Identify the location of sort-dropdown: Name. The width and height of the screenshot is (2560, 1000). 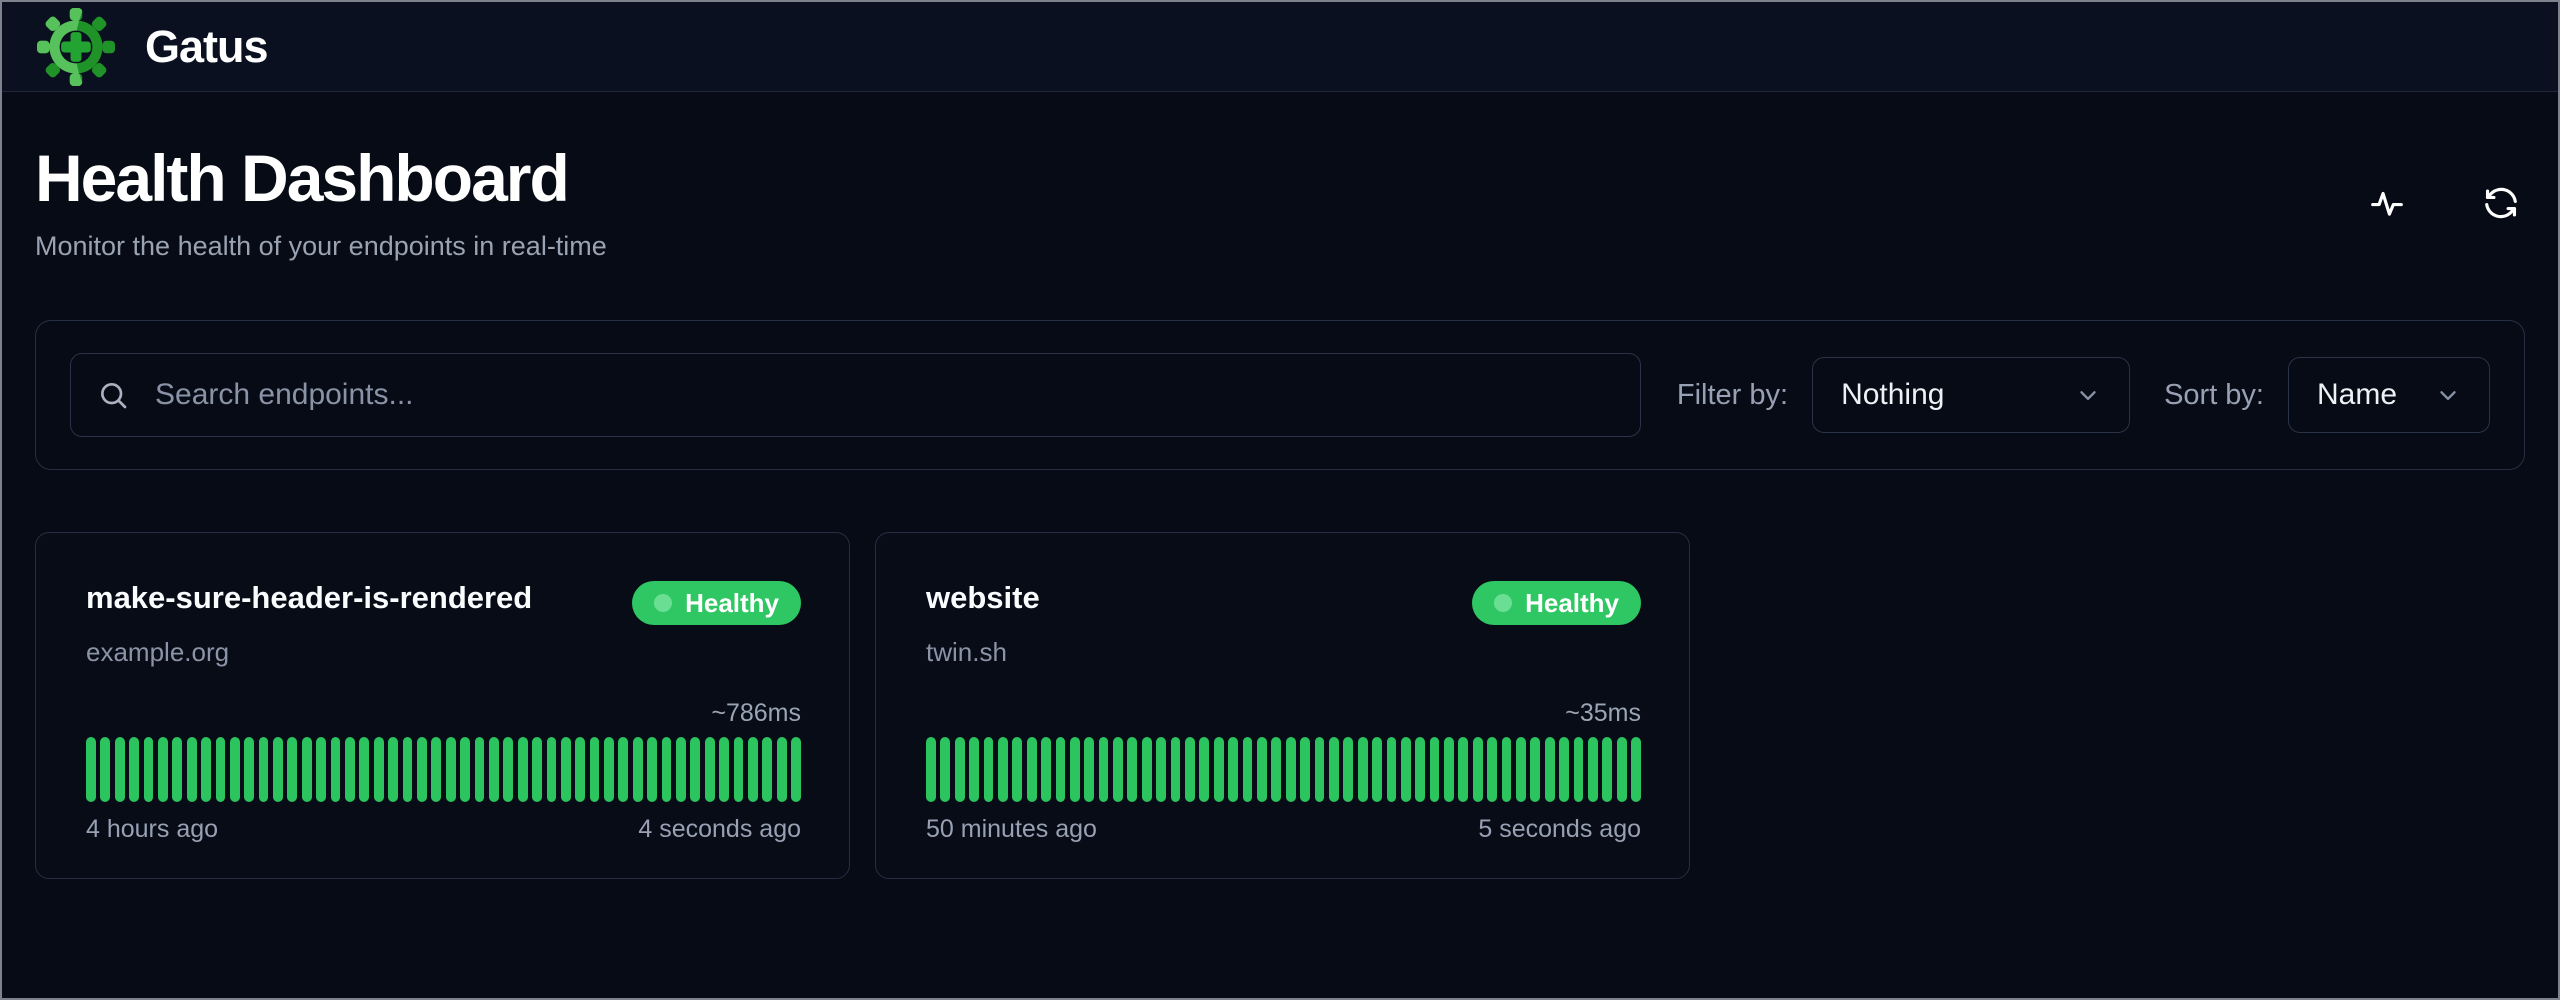
(2389, 395).